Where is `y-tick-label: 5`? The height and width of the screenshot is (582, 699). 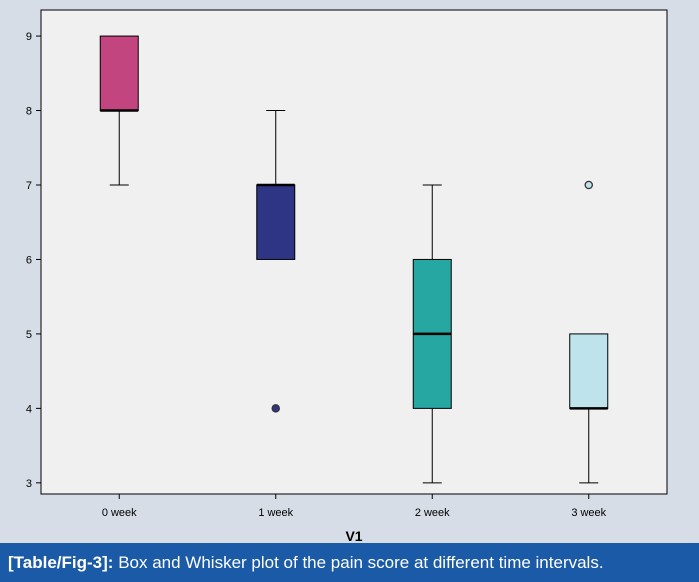 y-tick-label: 5 is located at coordinates (29, 335).